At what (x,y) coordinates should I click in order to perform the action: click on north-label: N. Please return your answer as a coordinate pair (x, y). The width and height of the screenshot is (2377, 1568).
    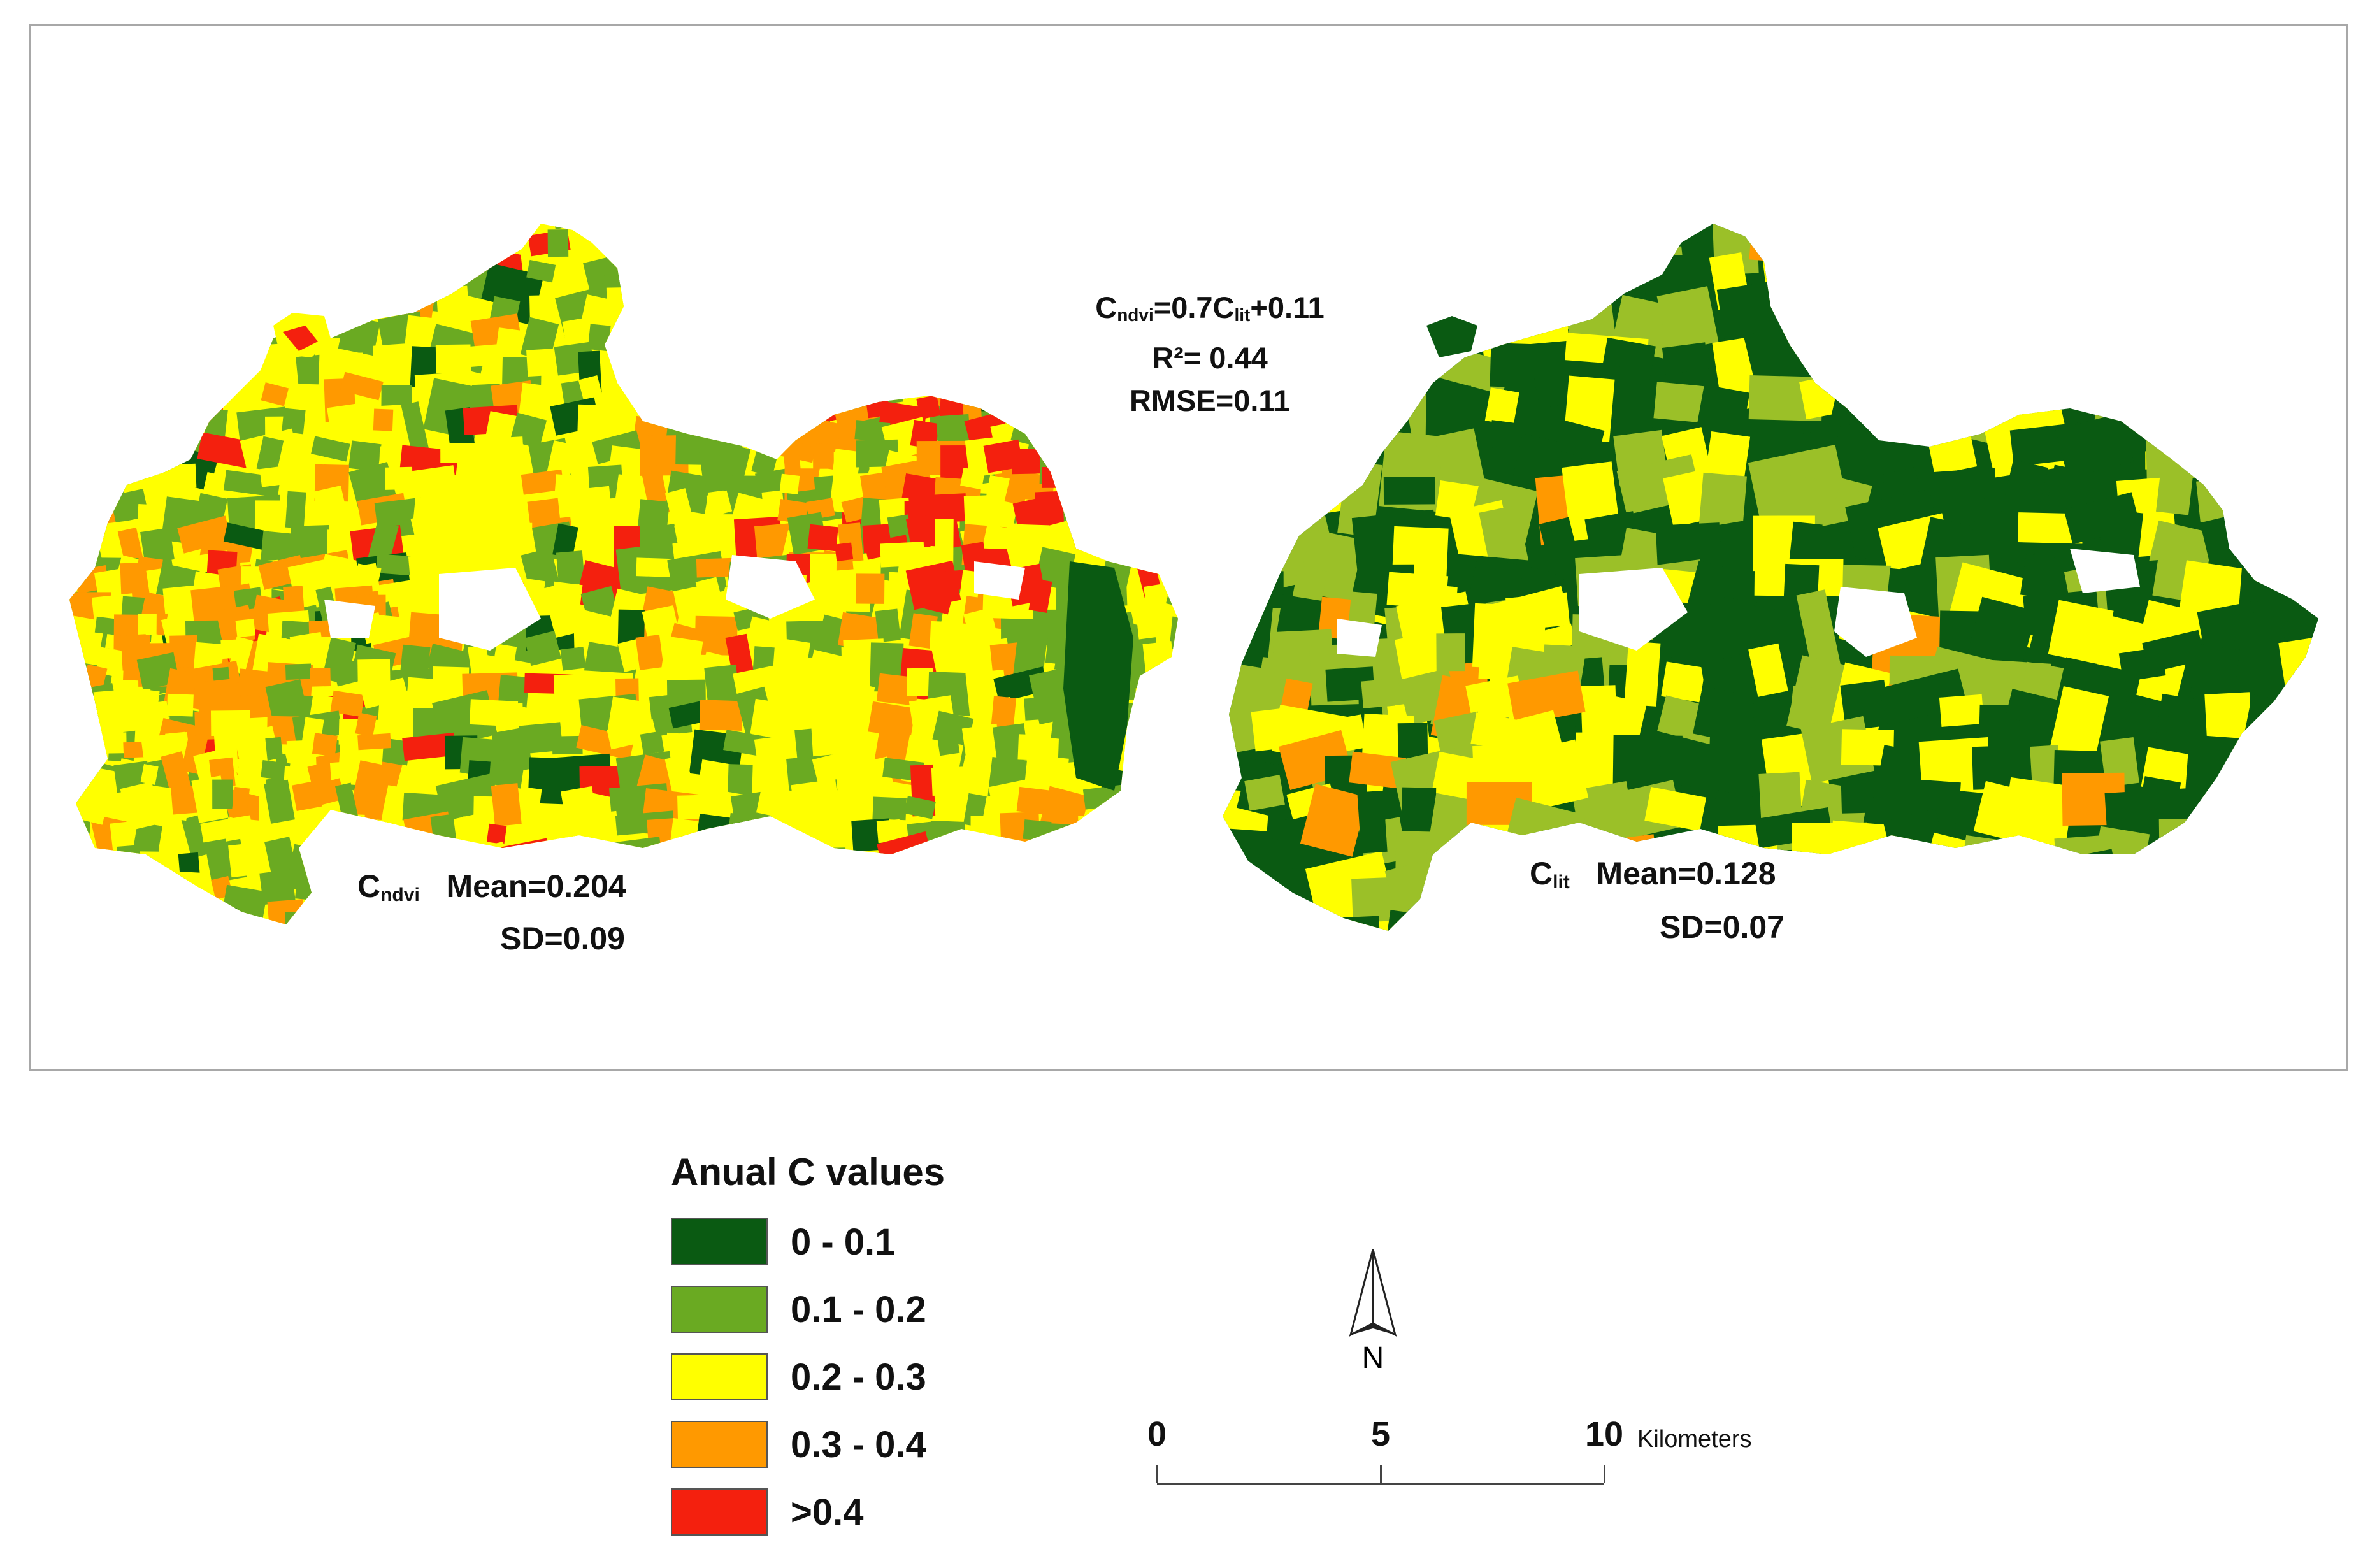
    Looking at the image, I should click on (1373, 1357).